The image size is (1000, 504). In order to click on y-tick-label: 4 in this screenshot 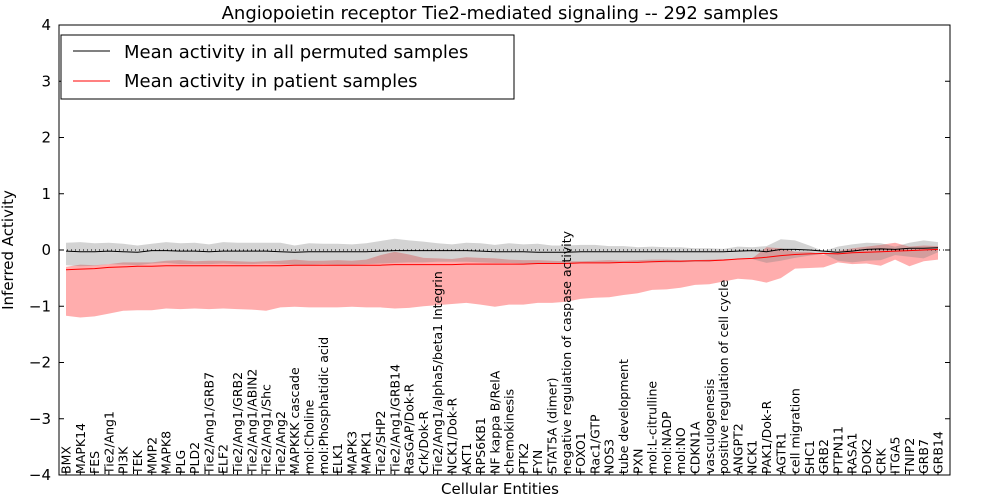, I will do `click(46, 25)`.